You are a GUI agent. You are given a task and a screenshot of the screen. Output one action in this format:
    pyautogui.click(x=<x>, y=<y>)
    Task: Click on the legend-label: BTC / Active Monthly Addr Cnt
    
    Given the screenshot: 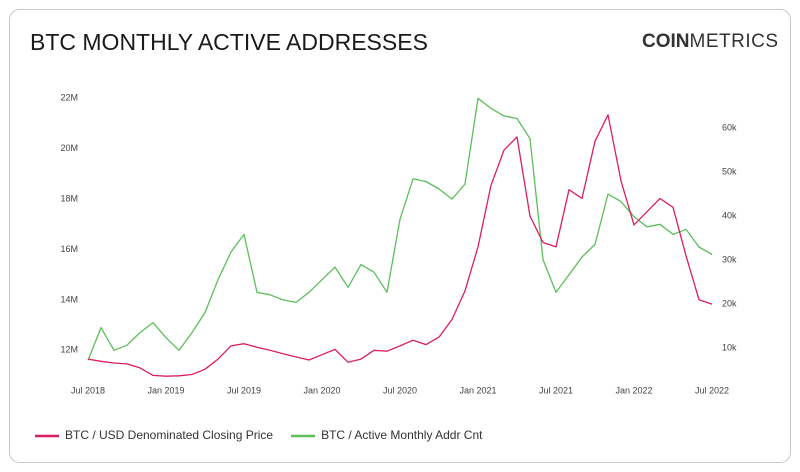 What is the action you would take?
    pyautogui.click(x=402, y=435)
    